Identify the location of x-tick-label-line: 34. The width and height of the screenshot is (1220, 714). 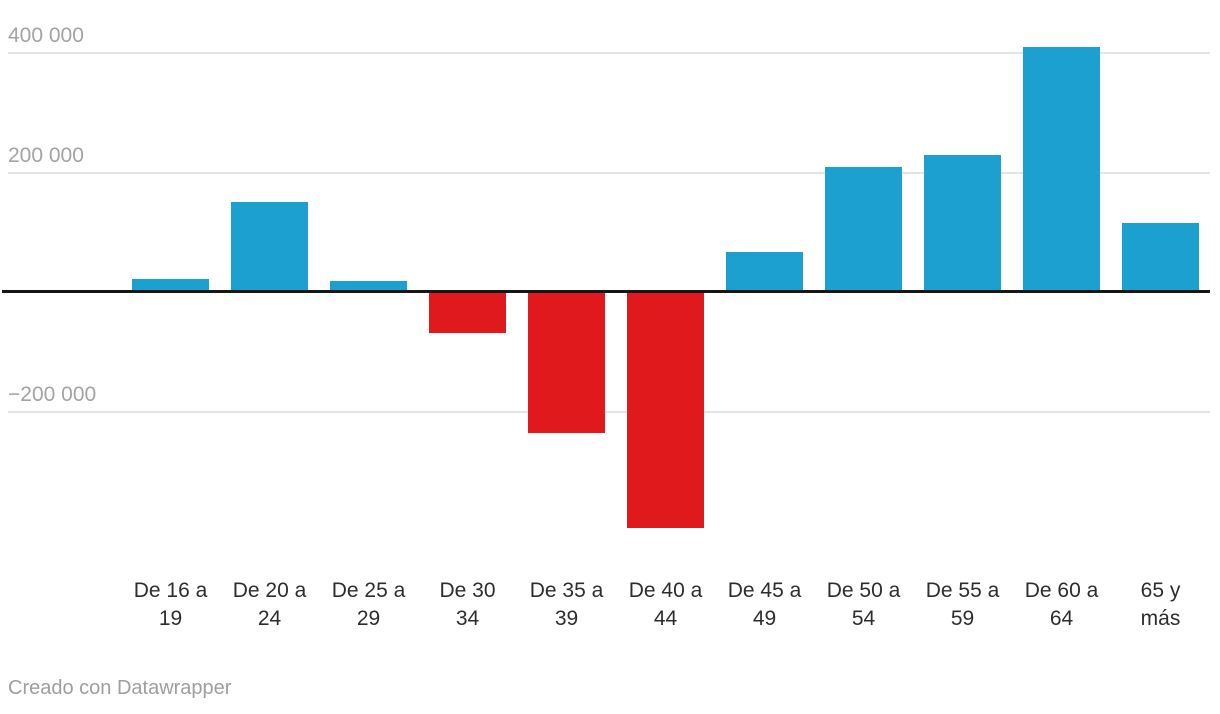
(467, 618).